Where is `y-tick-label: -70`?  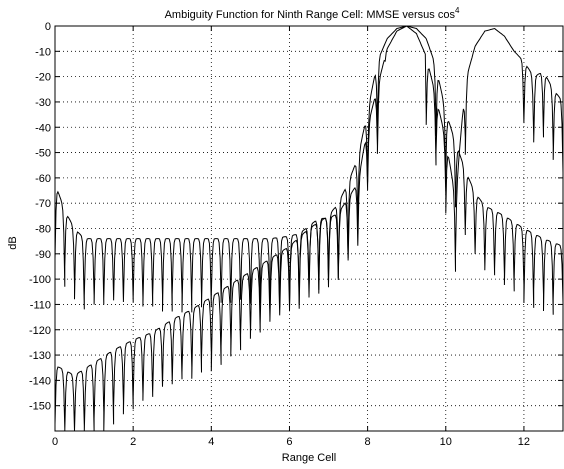
y-tick-label: -70 is located at coordinates (43, 204).